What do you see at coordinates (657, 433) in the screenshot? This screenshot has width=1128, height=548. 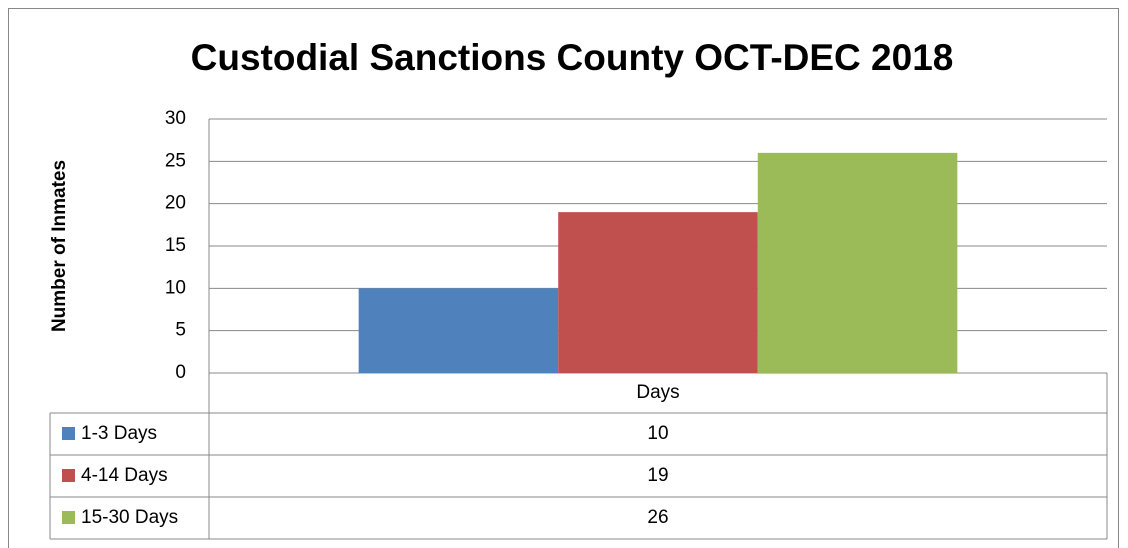 I see `table-value: 10` at bounding box center [657, 433].